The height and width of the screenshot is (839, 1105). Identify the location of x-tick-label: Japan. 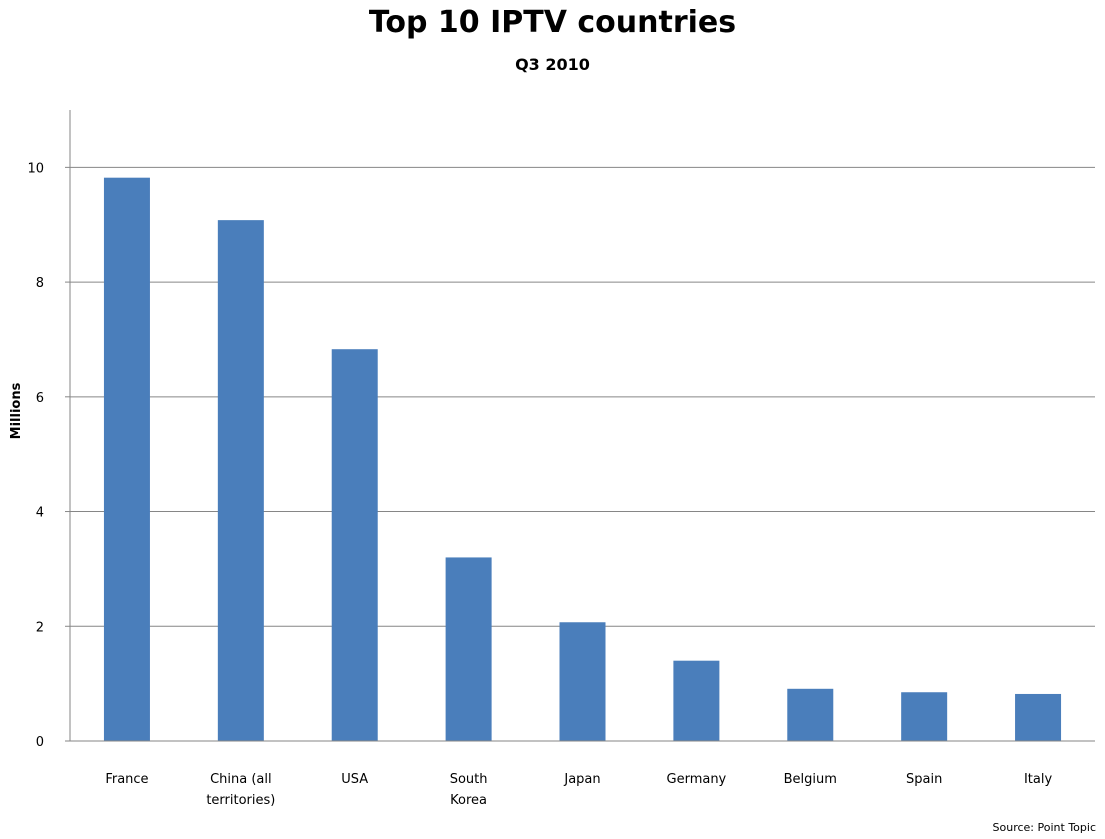
(581, 779).